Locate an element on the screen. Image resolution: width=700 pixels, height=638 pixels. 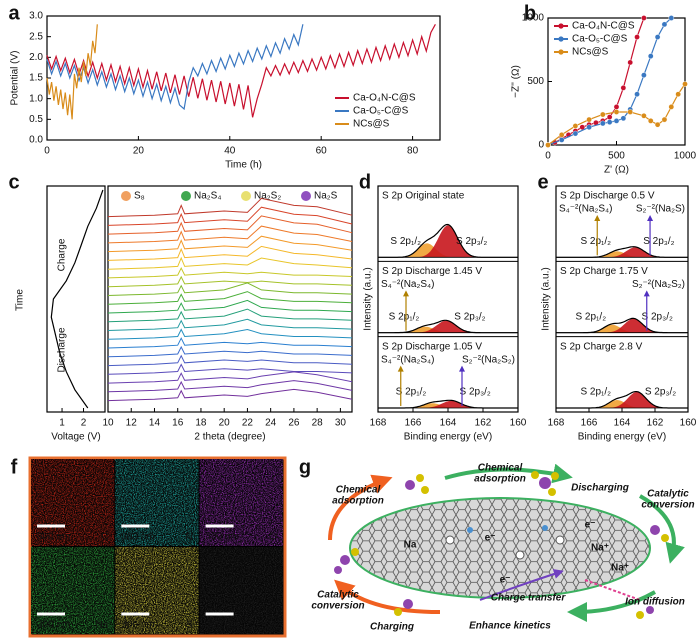
x-tick-label: 166 is located at coordinates (413, 423).